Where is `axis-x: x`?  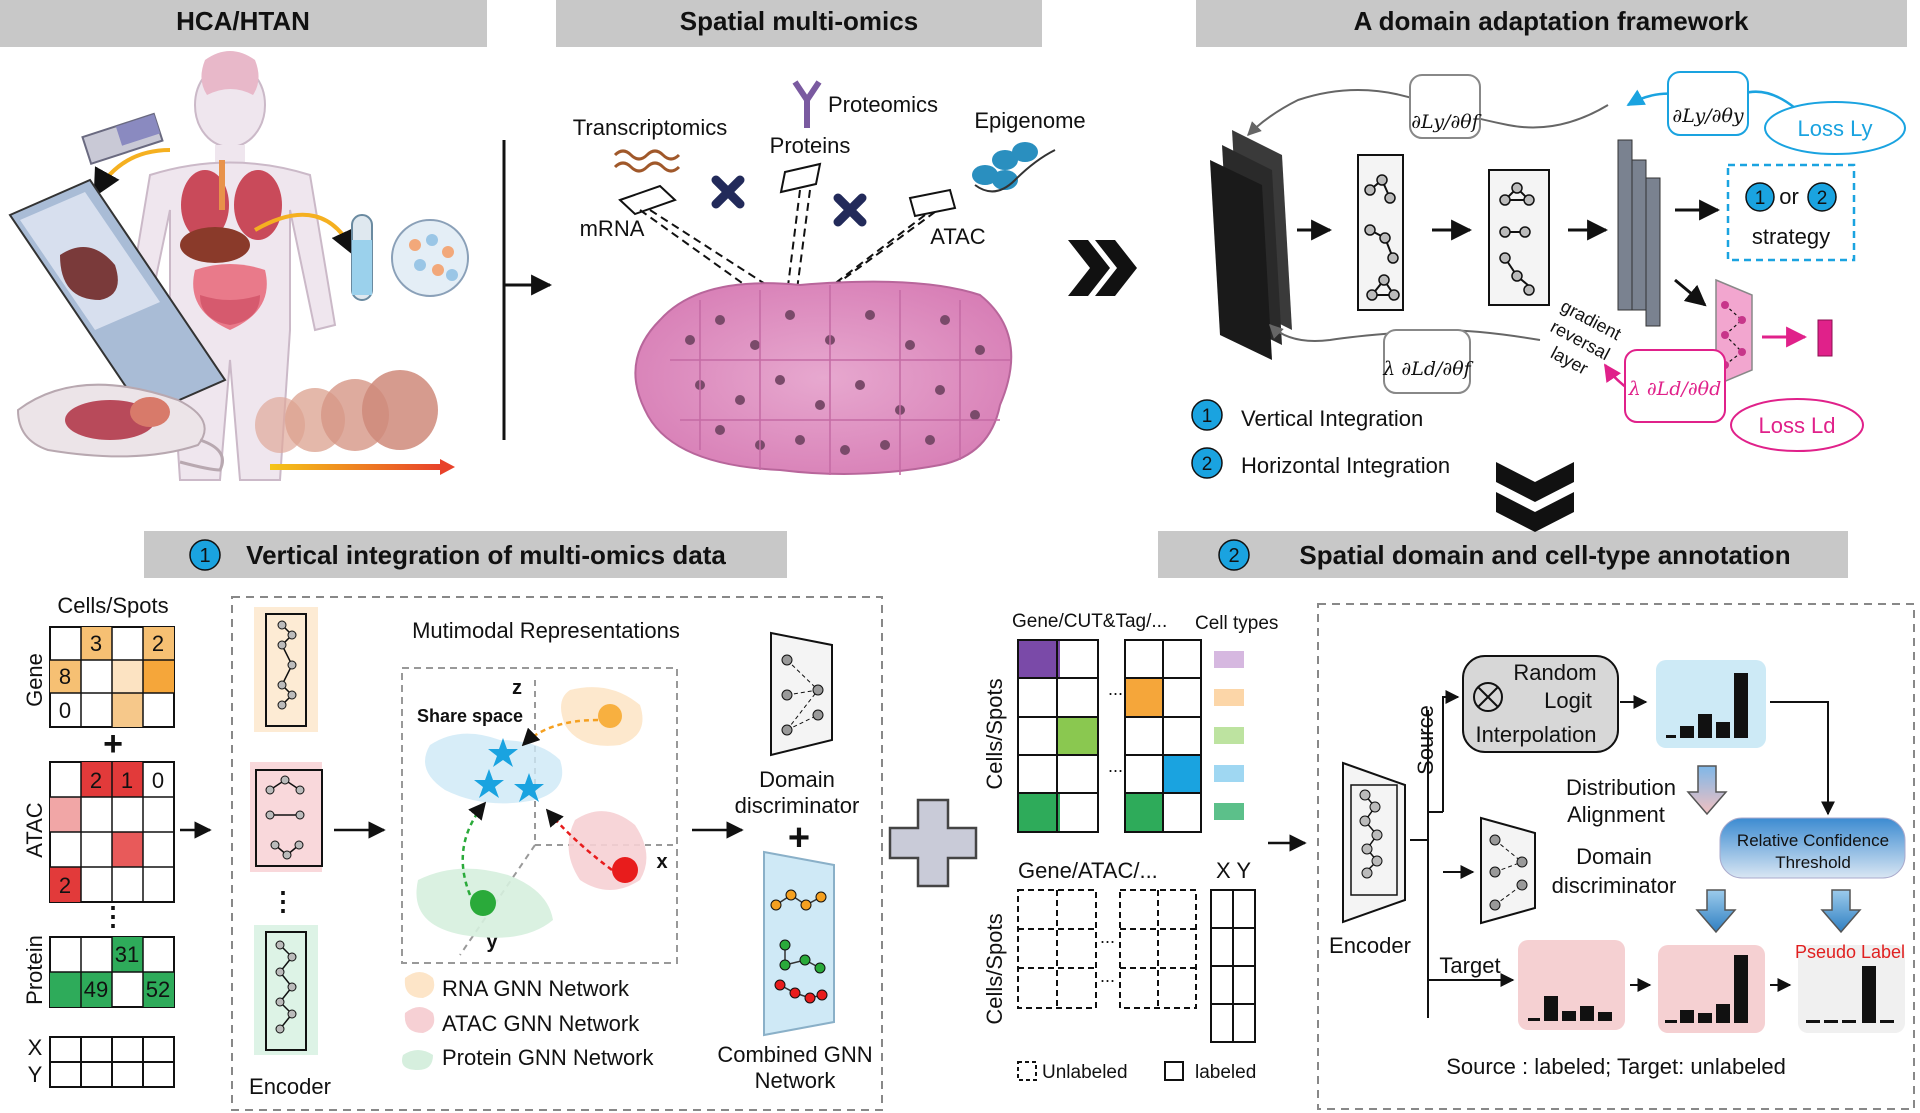 axis-x: x is located at coordinates (661, 862).